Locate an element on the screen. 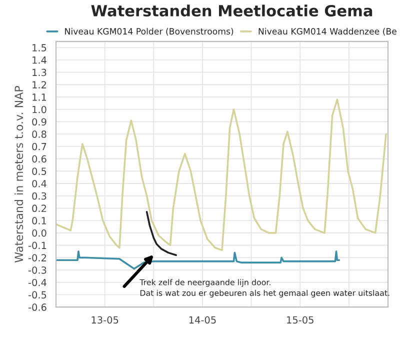  legend-label: Niveau KGM014 Polder (Bovenstrooms) is located at coordinates (149, 32).